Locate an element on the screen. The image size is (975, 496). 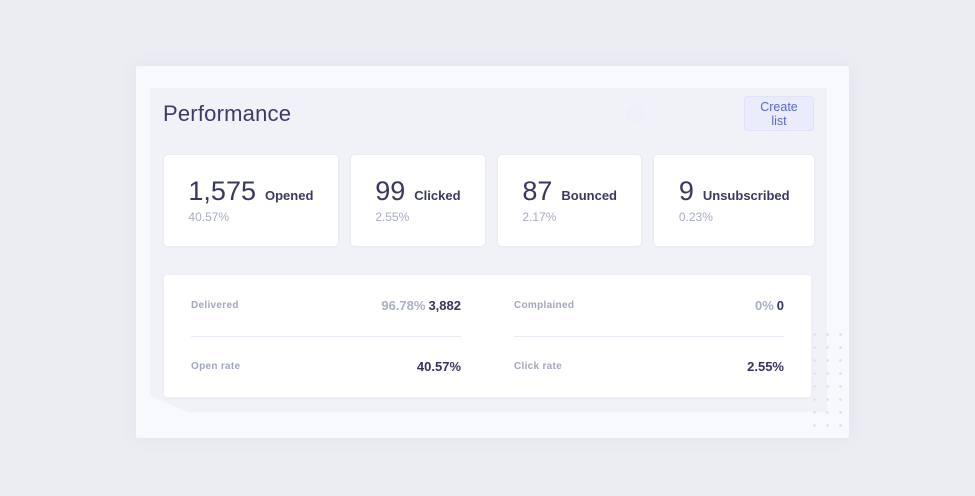
stat-value: 9 is located at coordinates (686, 190).